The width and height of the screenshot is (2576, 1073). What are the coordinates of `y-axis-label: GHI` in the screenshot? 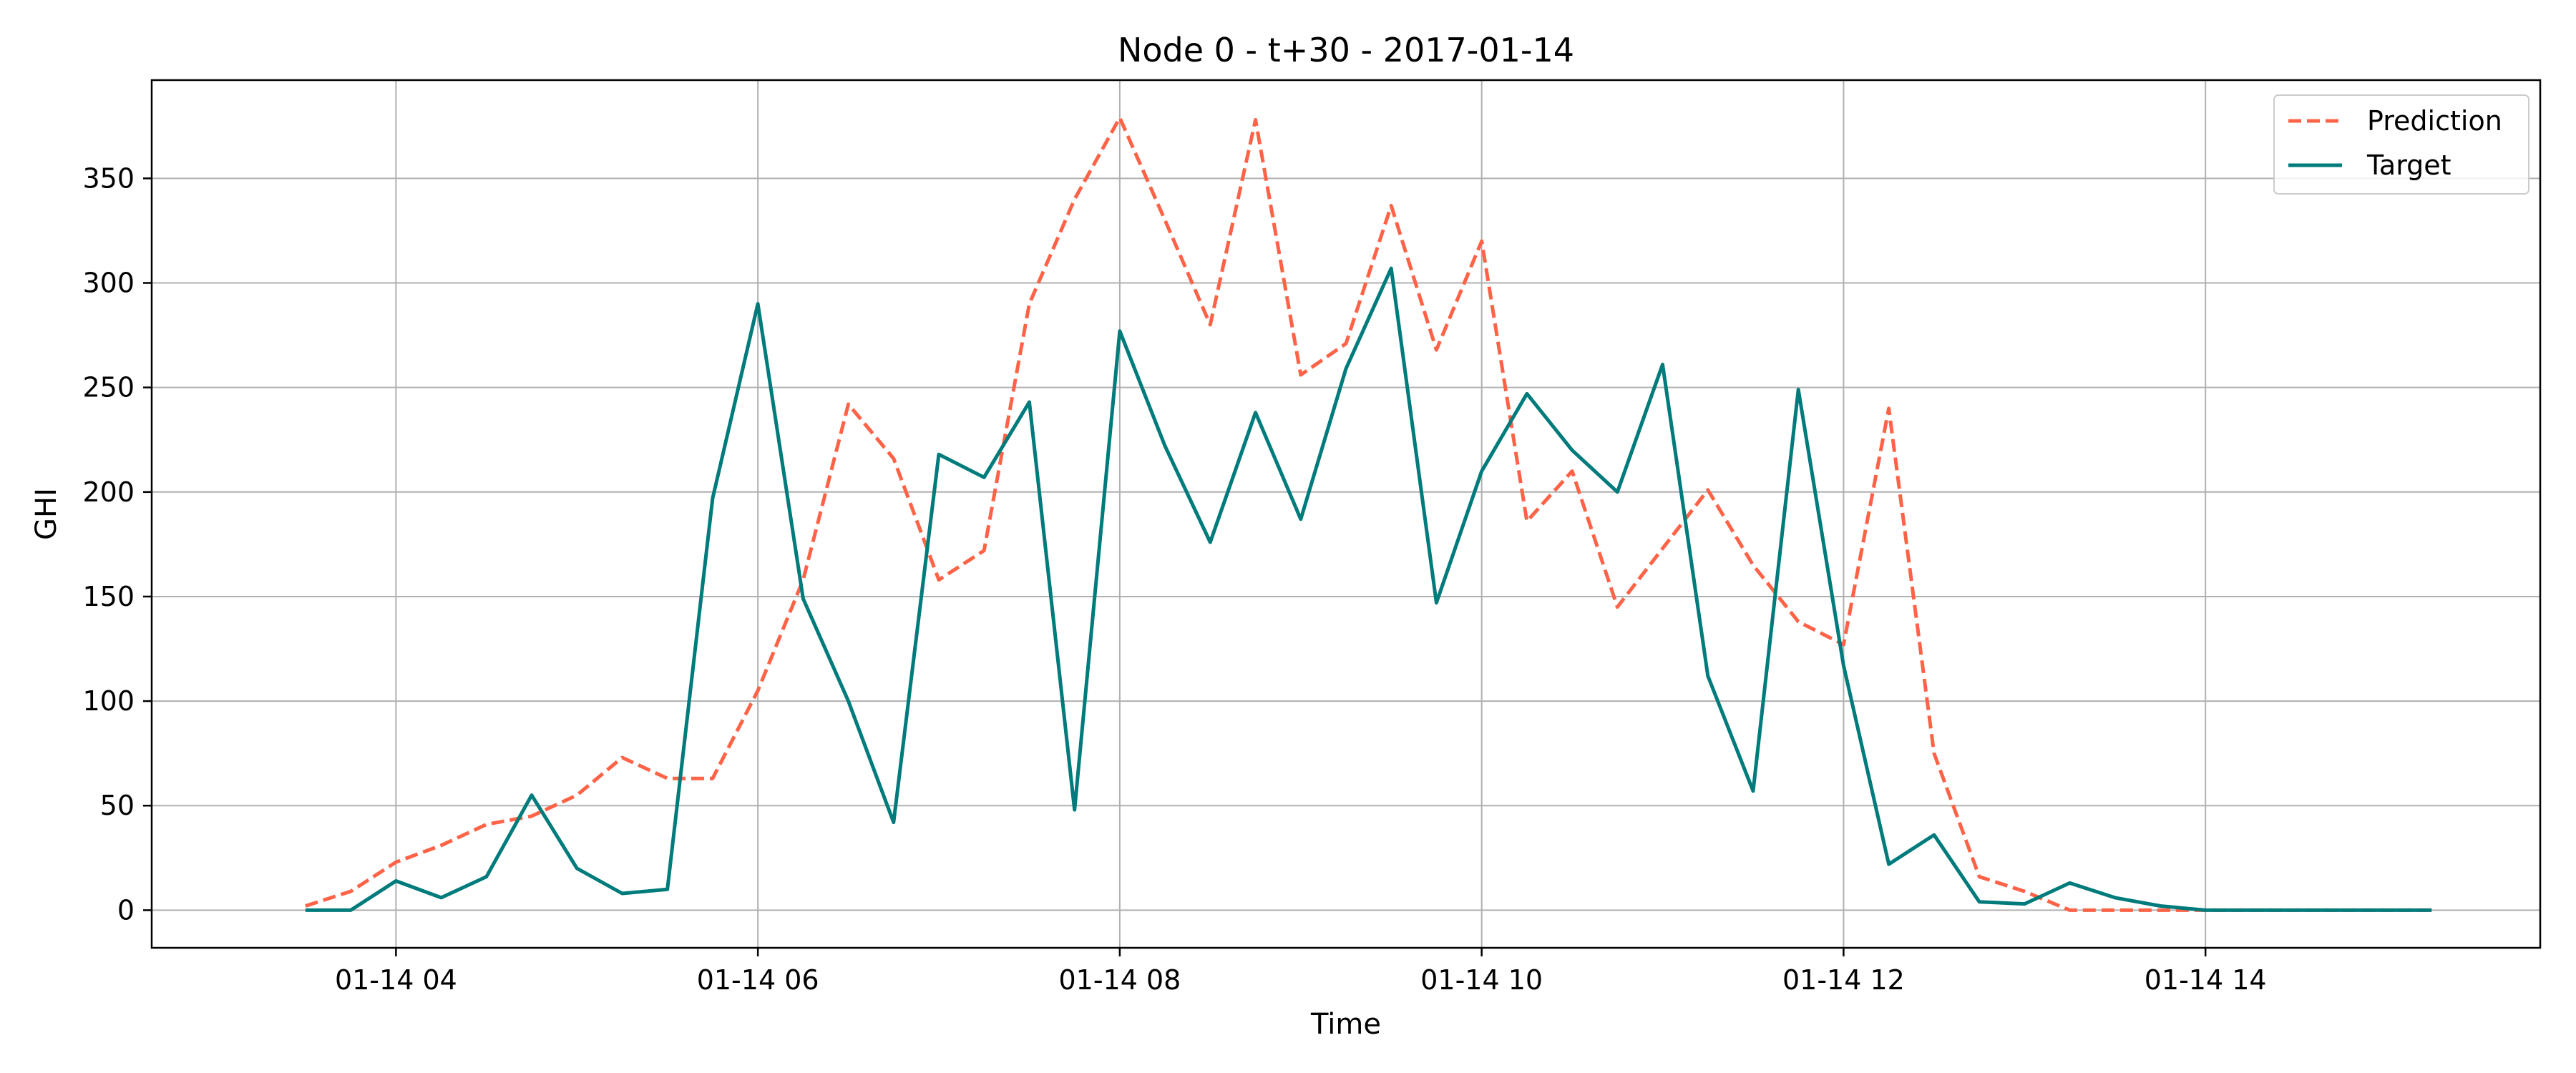 It's located at (46, 514).